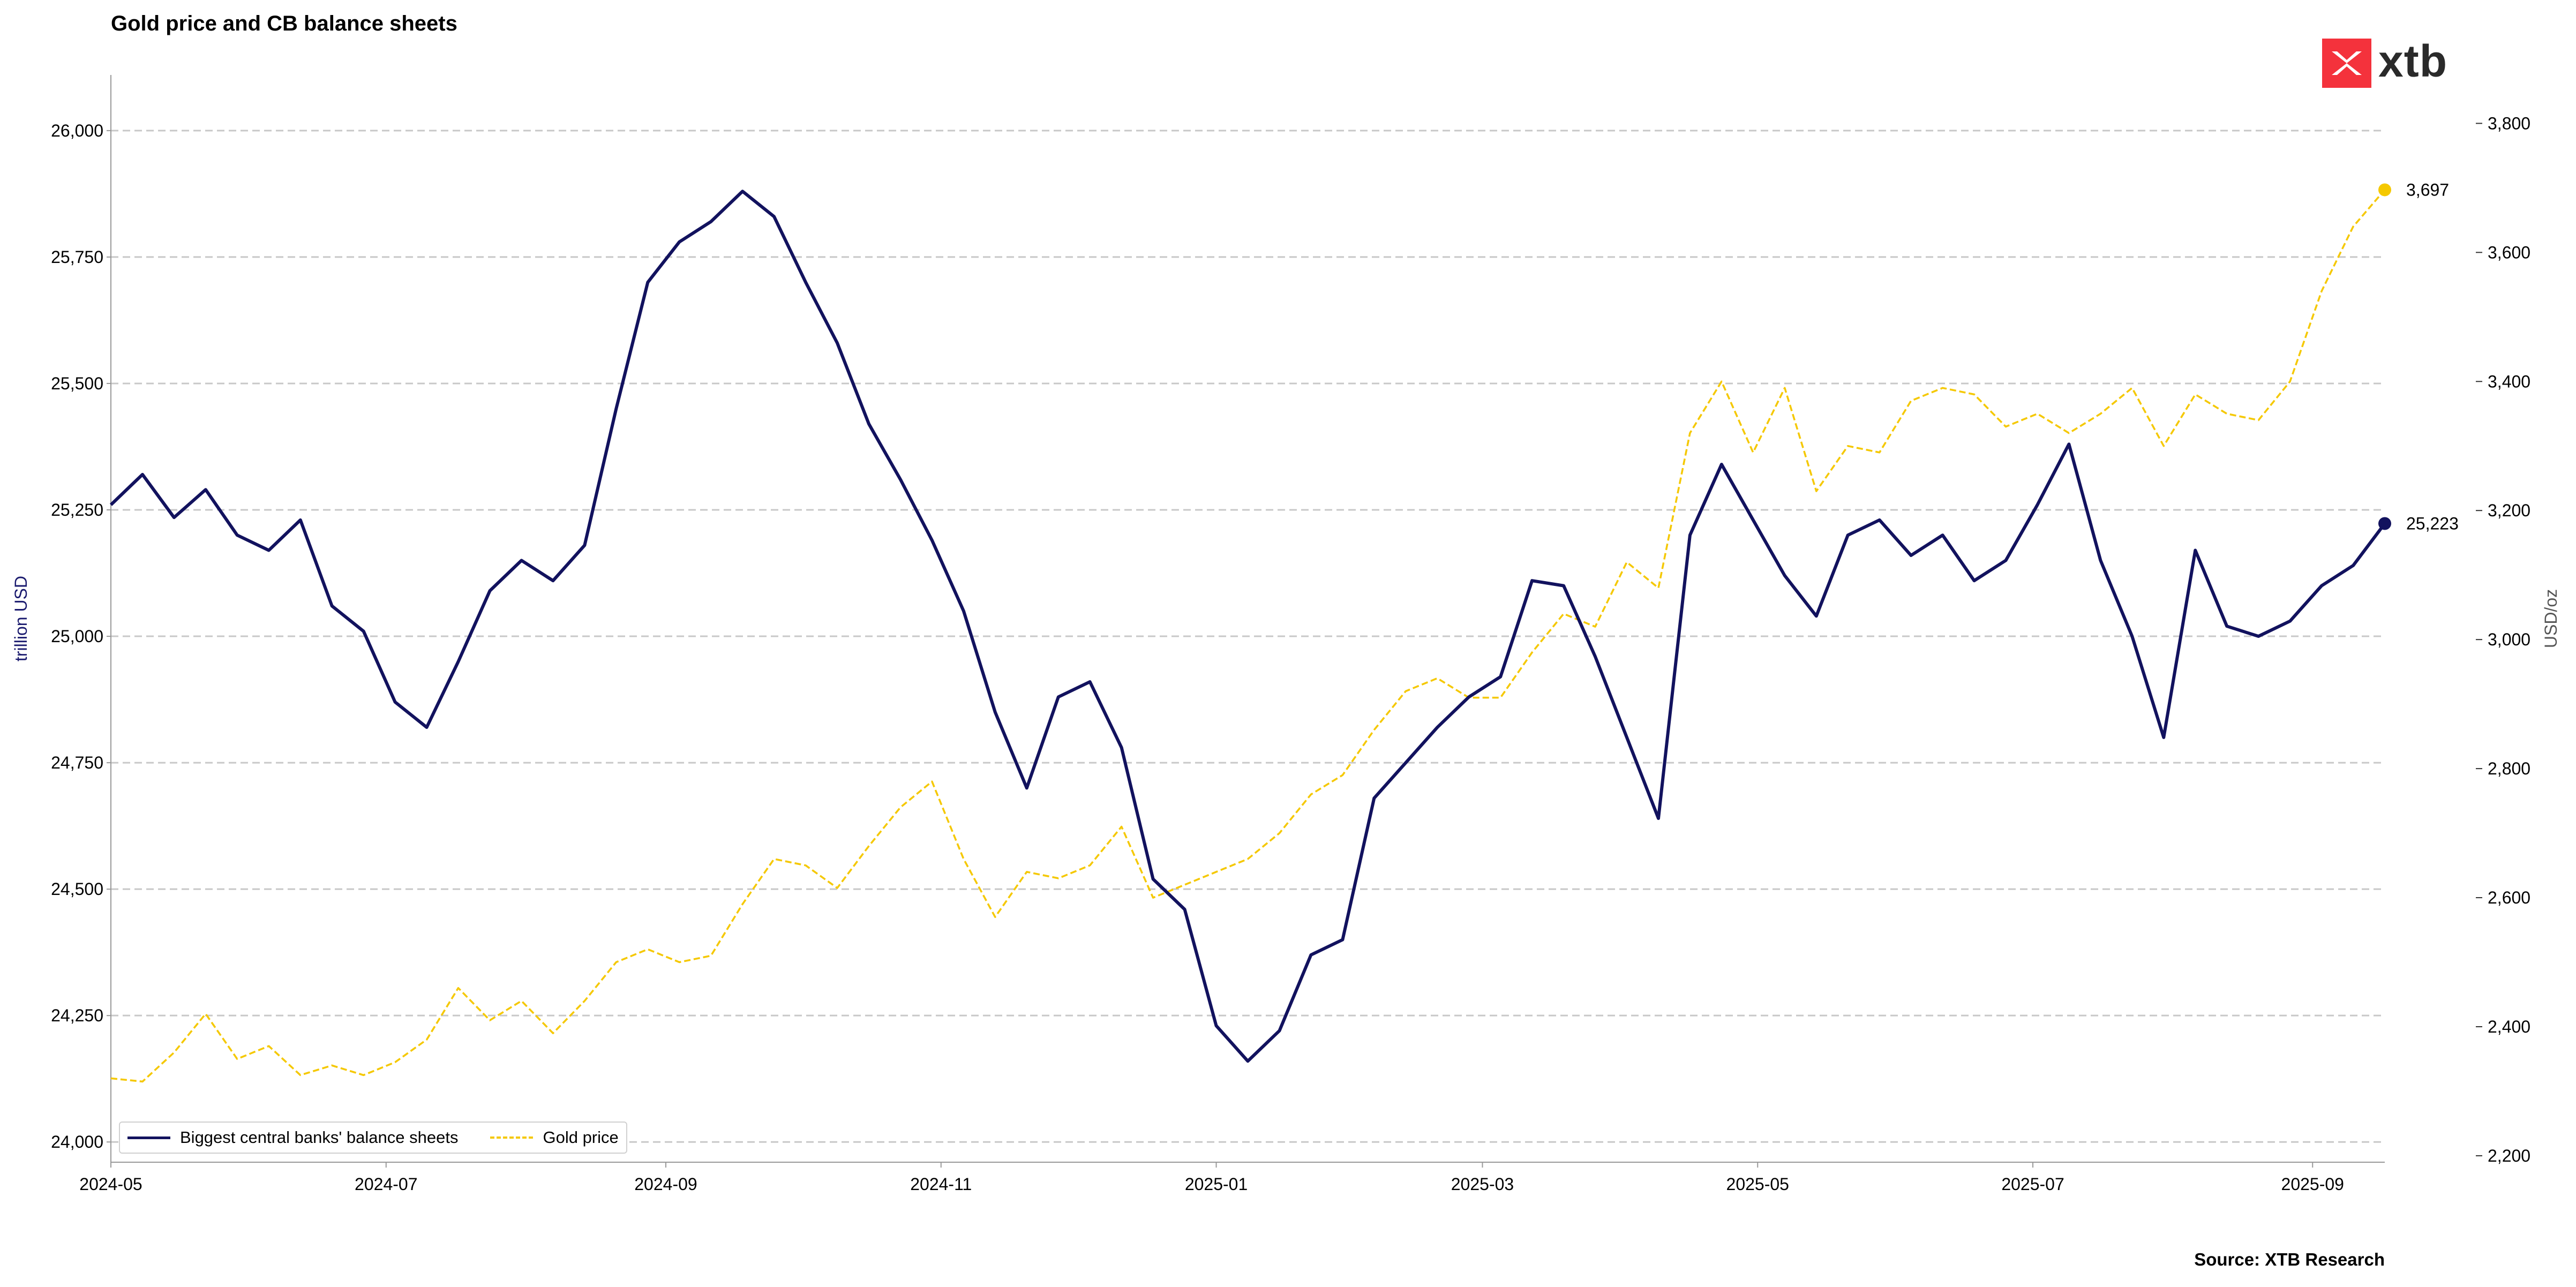 This screenshot has width=2576, height=1287. Describe the element at coordinates (2509, 897) in the screenshot. I see `y-right-tick-label: 2,600` at that location.